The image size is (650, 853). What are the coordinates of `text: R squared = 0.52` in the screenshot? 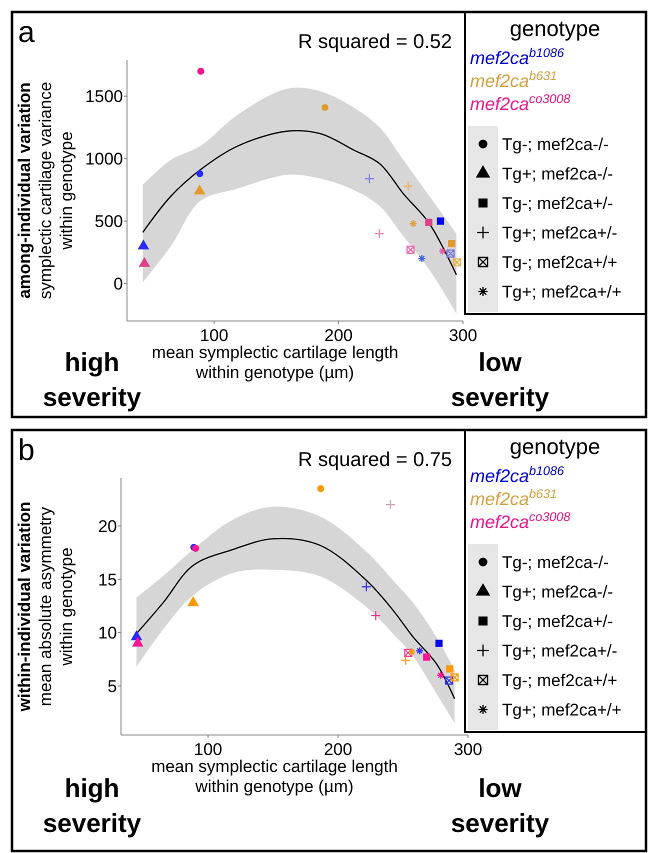 It's located at (375, 42).